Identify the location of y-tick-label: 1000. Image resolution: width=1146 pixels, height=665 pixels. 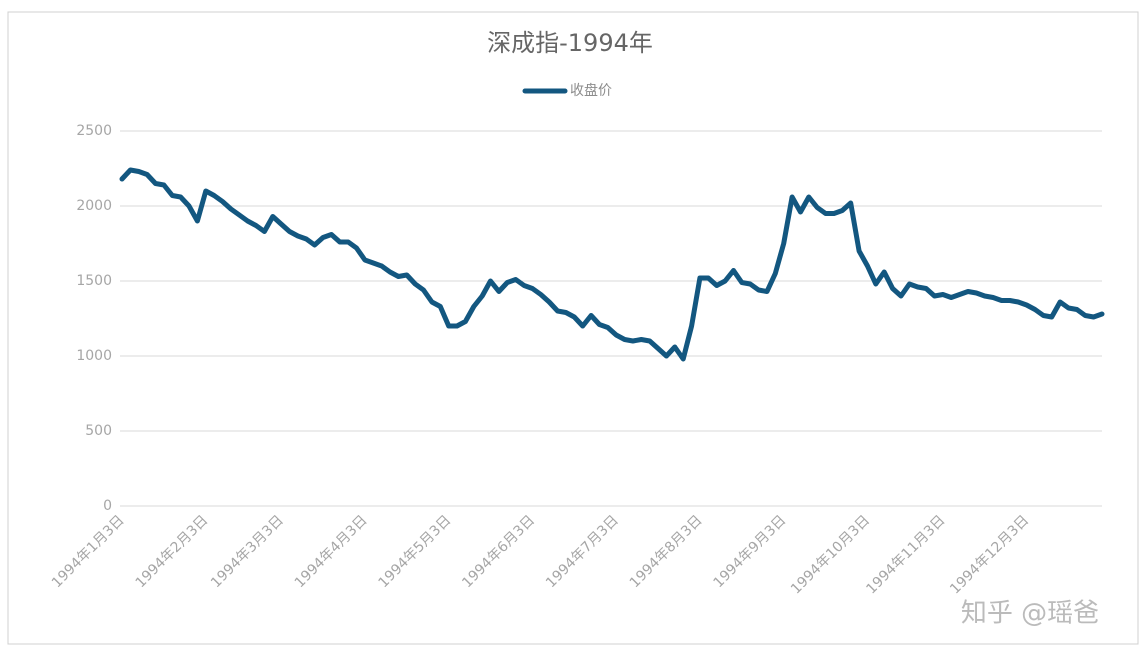
(94, 356).